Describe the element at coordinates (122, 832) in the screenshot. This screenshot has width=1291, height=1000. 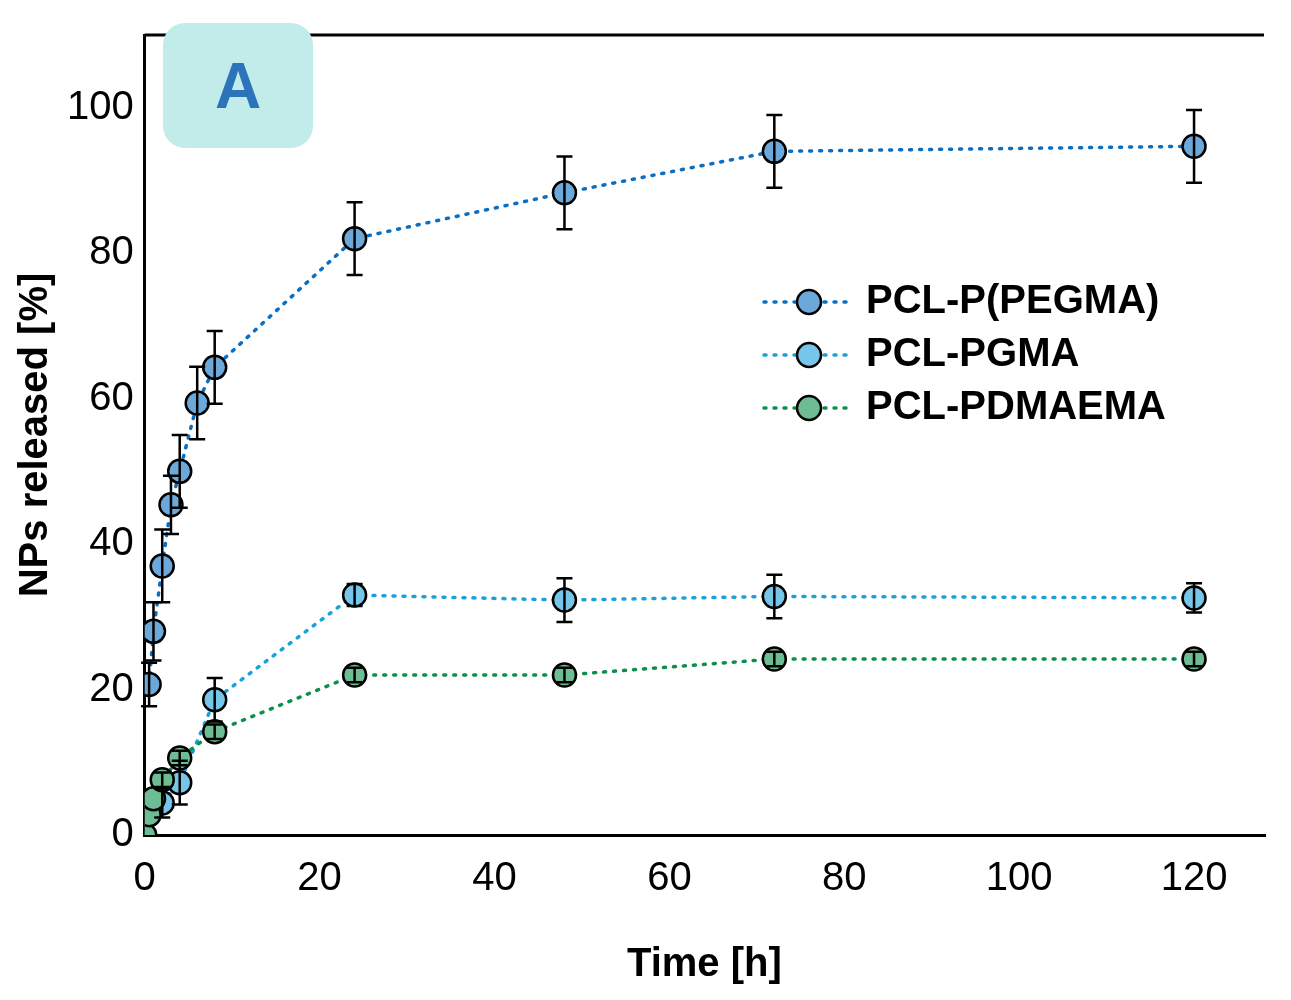
I see `y-tick-label: 0` at that location.